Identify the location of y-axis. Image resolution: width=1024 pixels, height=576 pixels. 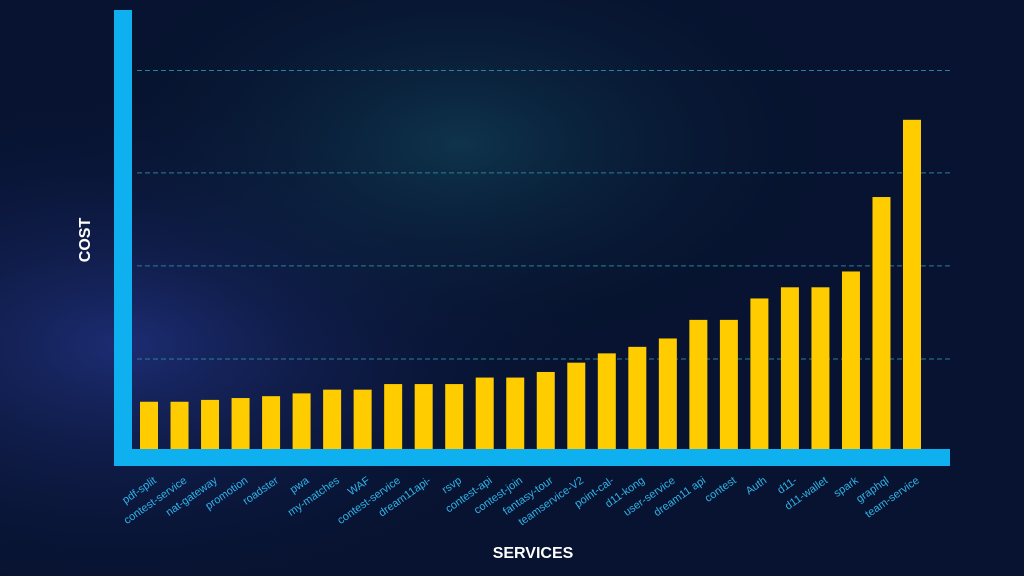
(123, 238).